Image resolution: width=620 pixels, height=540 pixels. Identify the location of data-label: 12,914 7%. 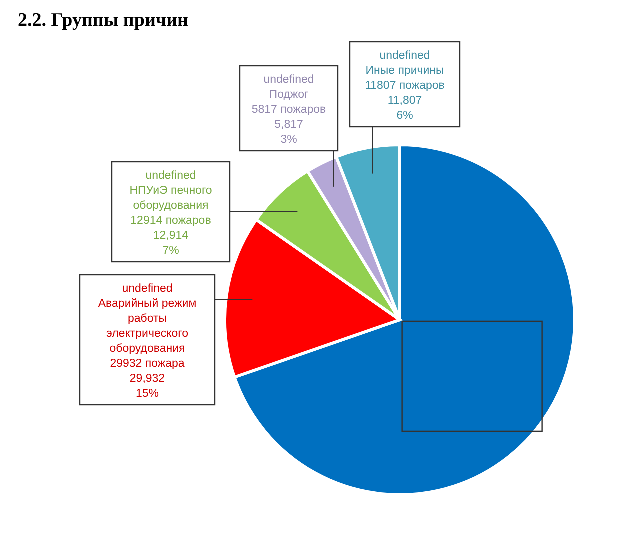
(171, 243).